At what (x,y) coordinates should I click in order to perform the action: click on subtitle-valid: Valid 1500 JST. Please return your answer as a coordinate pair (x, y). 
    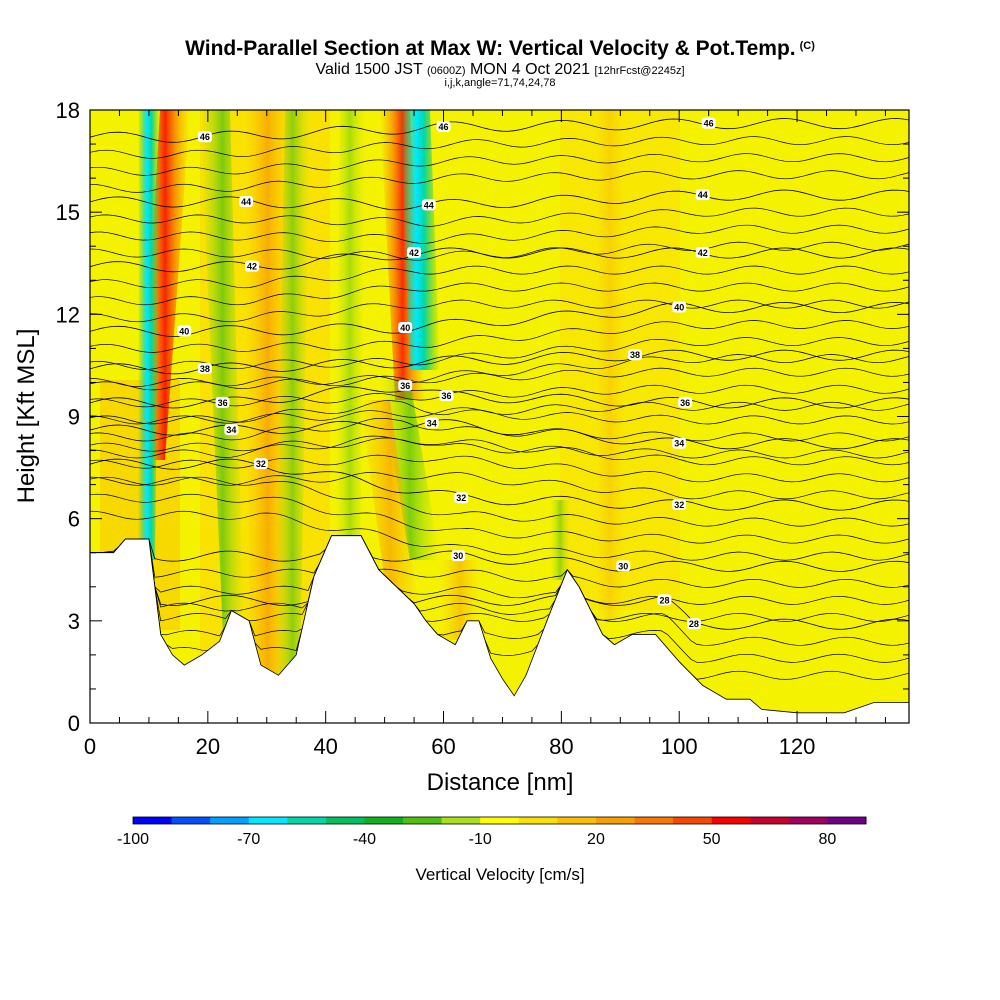
    Looking at the image, I should click on (369, 69).